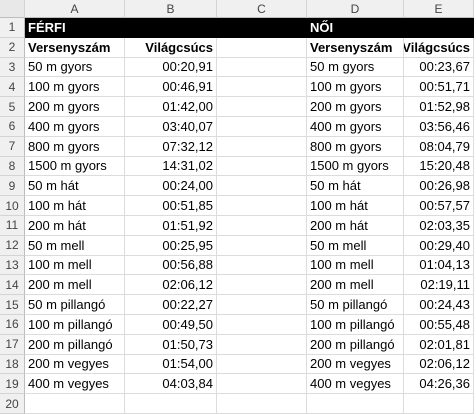  Describe the element at coordinates (171, 146) in the screenshot. I see `men-record-time: 07:32,12` at that location.